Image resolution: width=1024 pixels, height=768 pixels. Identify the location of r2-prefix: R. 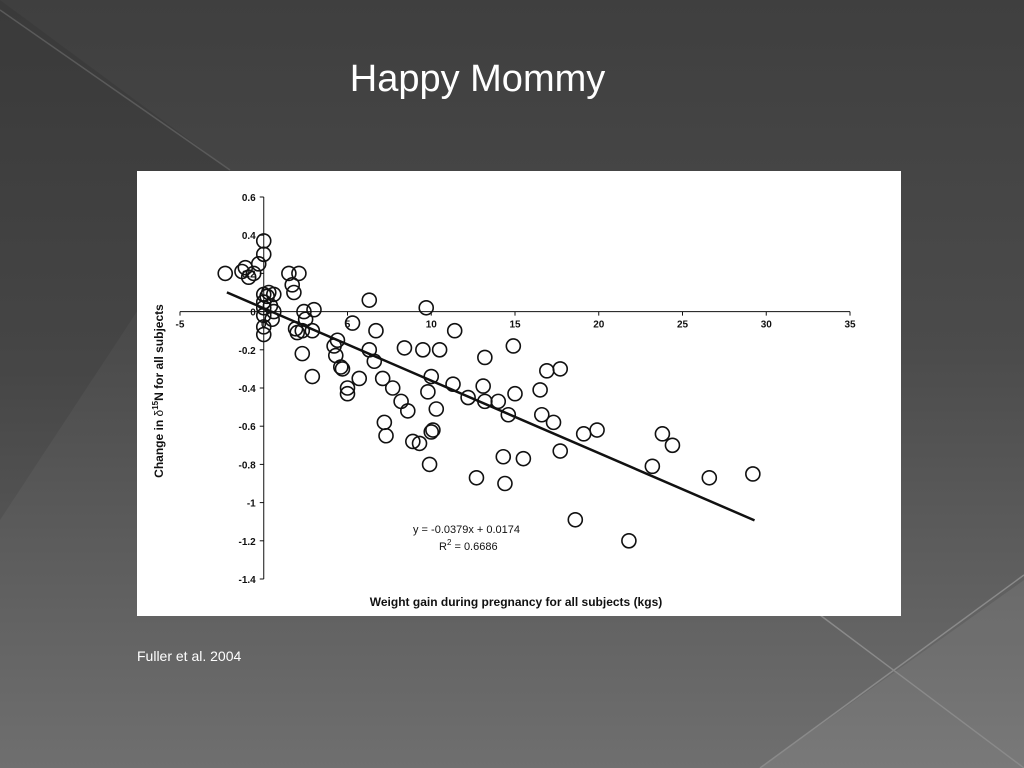
(443, 547).